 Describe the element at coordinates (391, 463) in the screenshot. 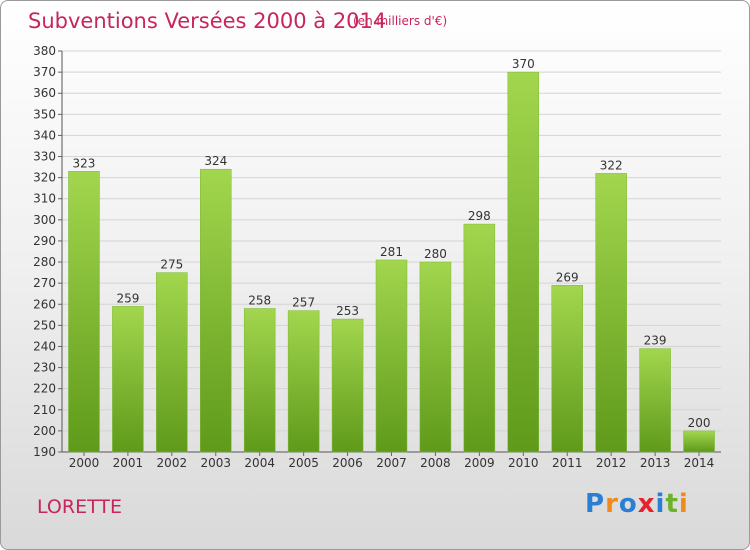

I see `x-tick-label: 2007` at that location.